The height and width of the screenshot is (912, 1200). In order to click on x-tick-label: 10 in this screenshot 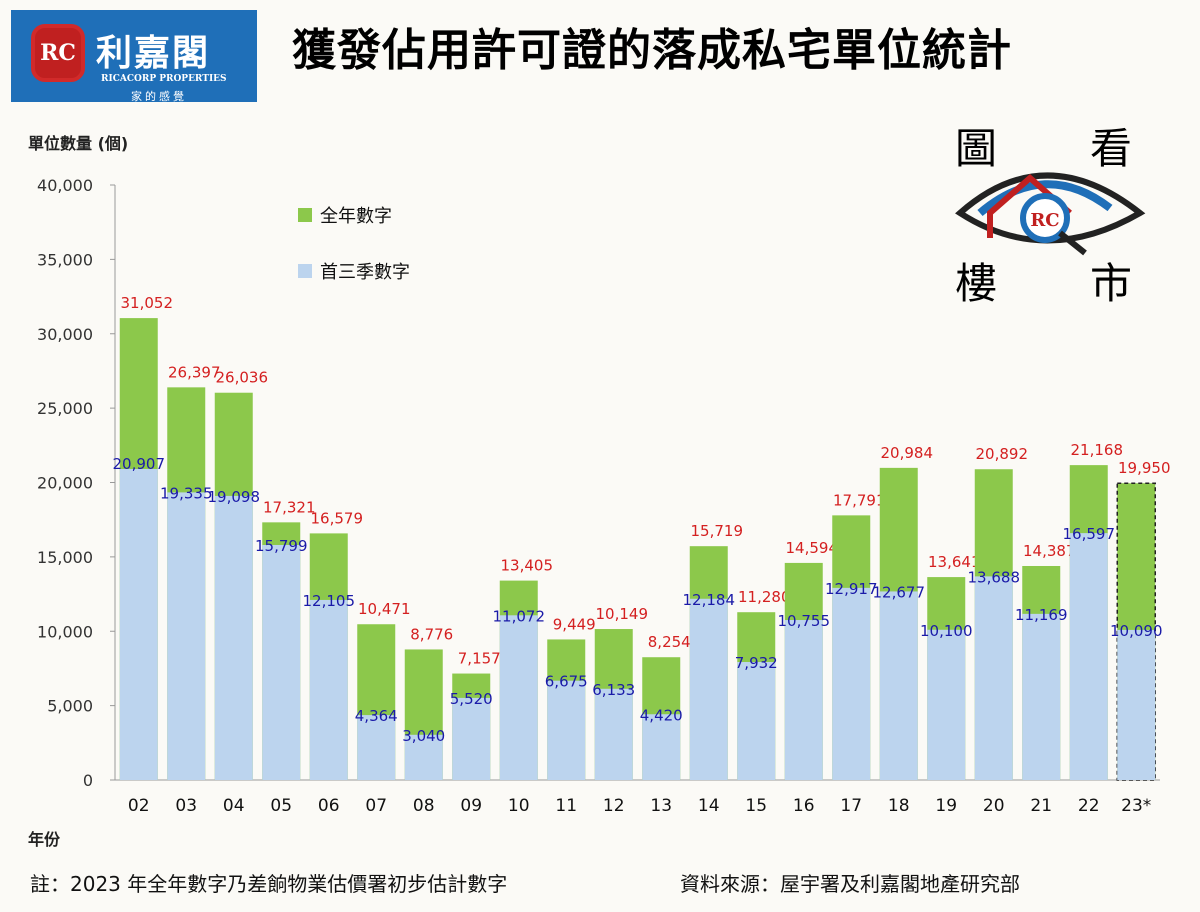, I will do `click(519, 806)`.